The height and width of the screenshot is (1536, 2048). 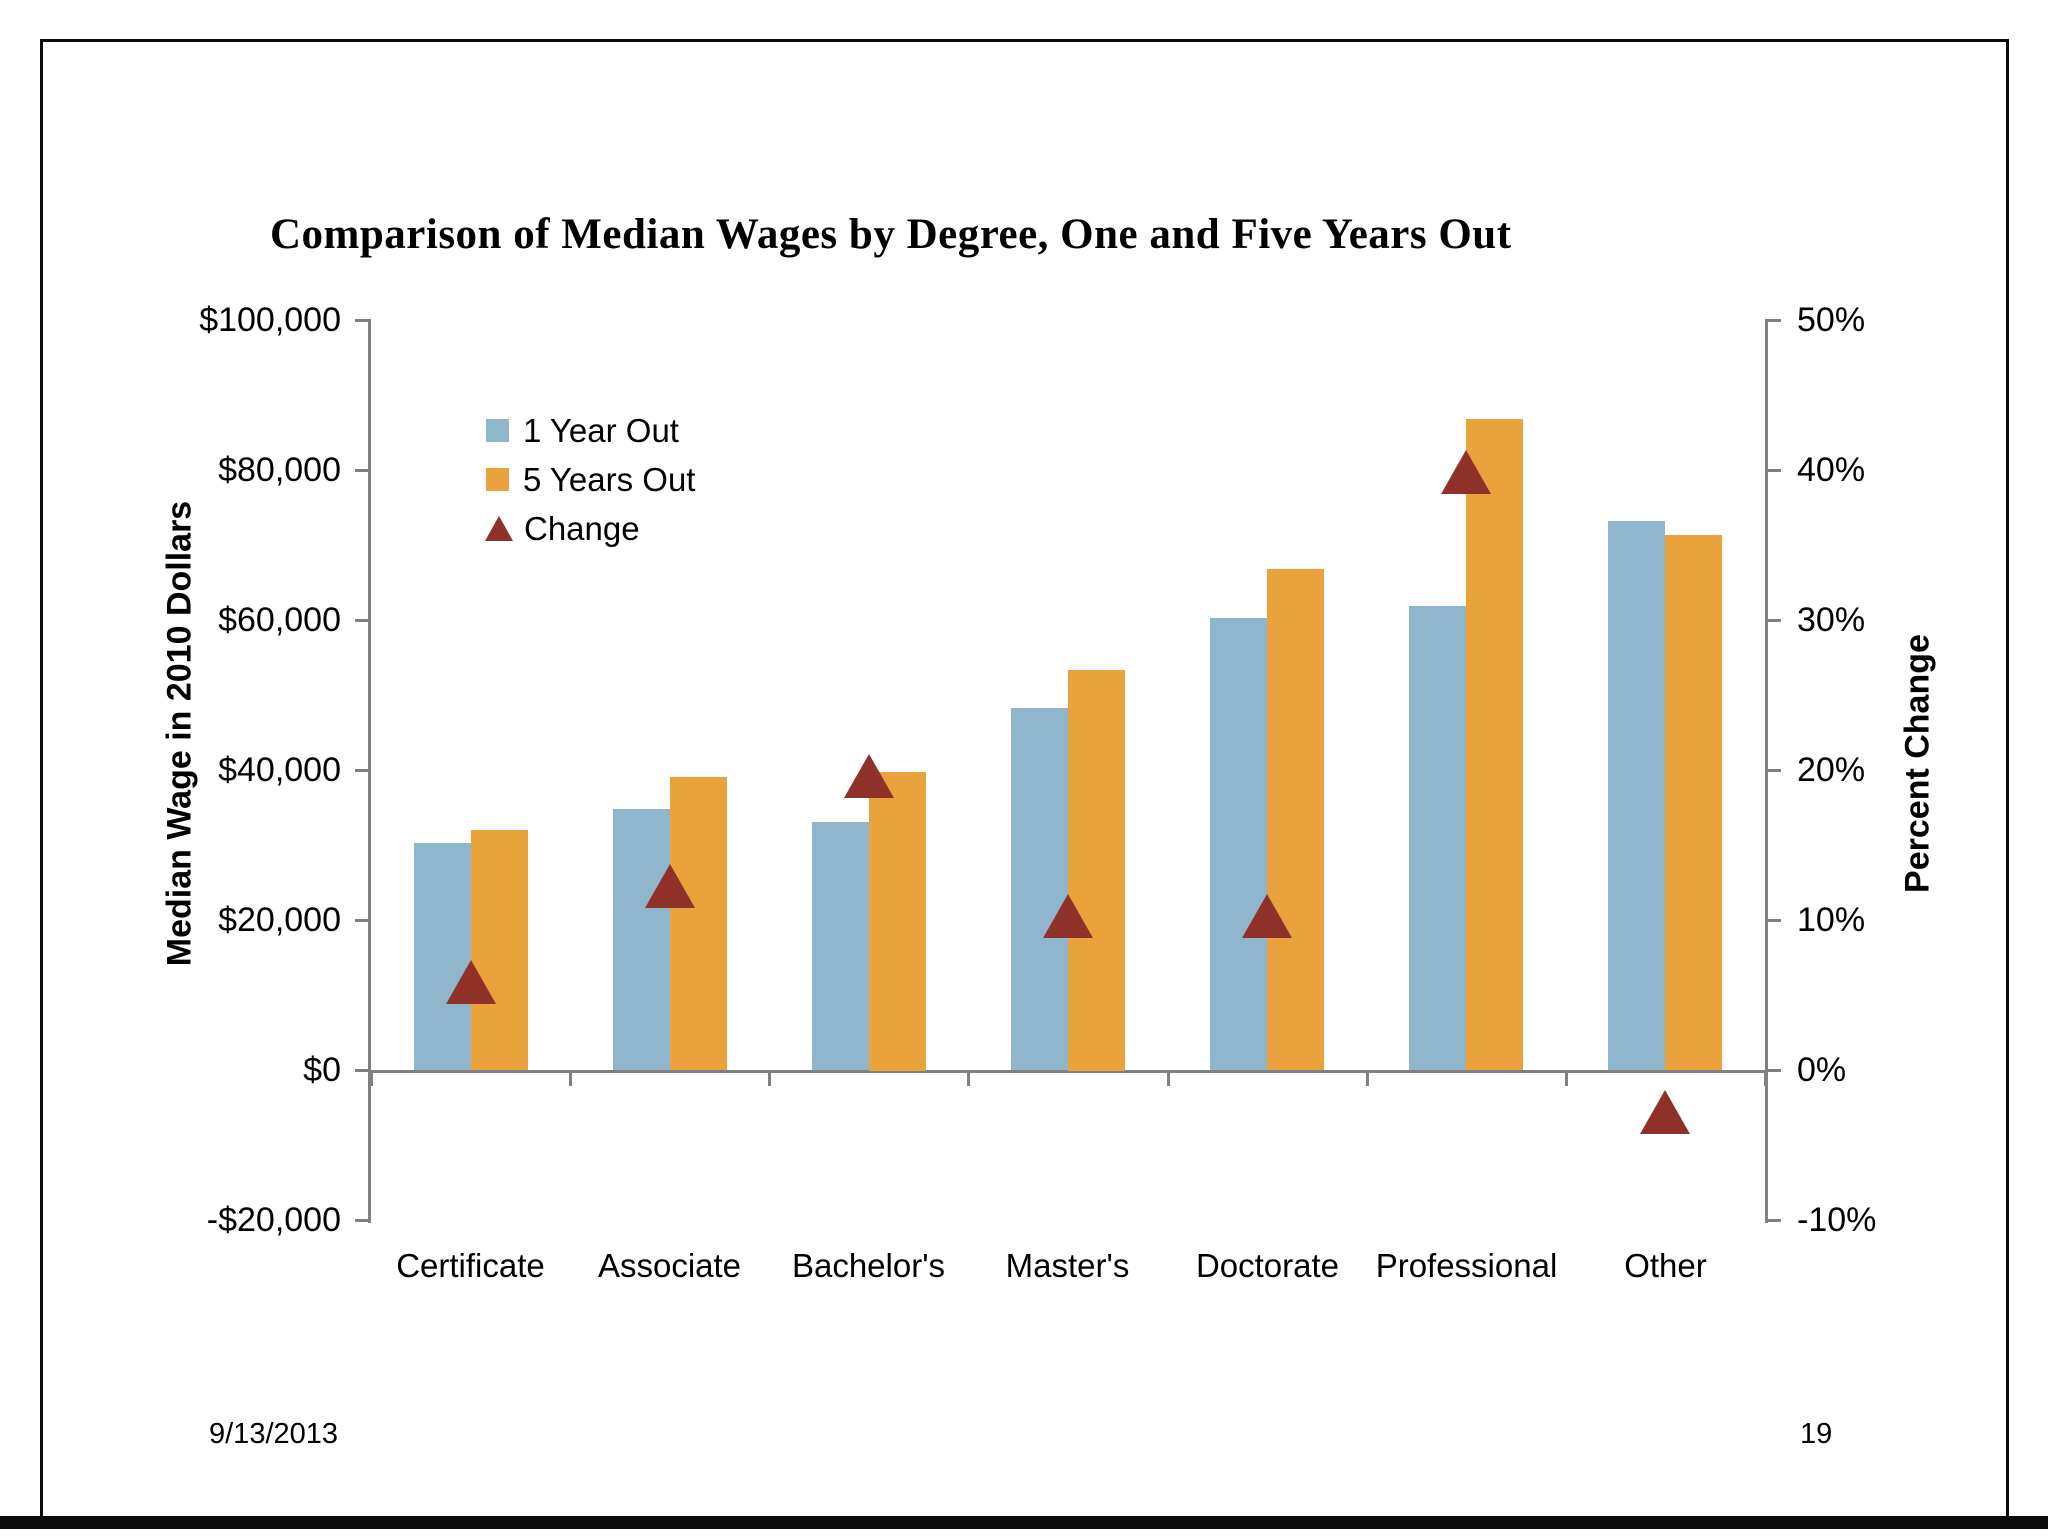 What do you see at coordinates (179, 733) in the screenshot?
I see `left-axis-title: Median Wage in 2010 Dollars` at bounding box center [179, 733].